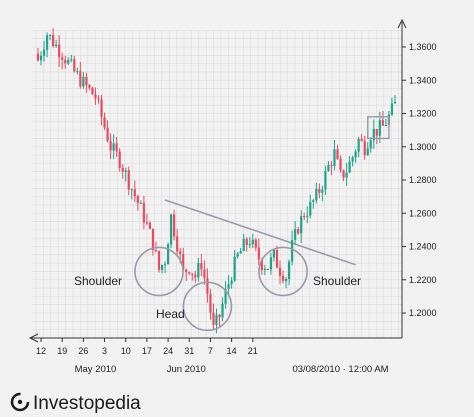  What do you see at coordinates (147, 351) in the screenshot?
I see `x-tick-label: 17` at bounding box center [147, 351].